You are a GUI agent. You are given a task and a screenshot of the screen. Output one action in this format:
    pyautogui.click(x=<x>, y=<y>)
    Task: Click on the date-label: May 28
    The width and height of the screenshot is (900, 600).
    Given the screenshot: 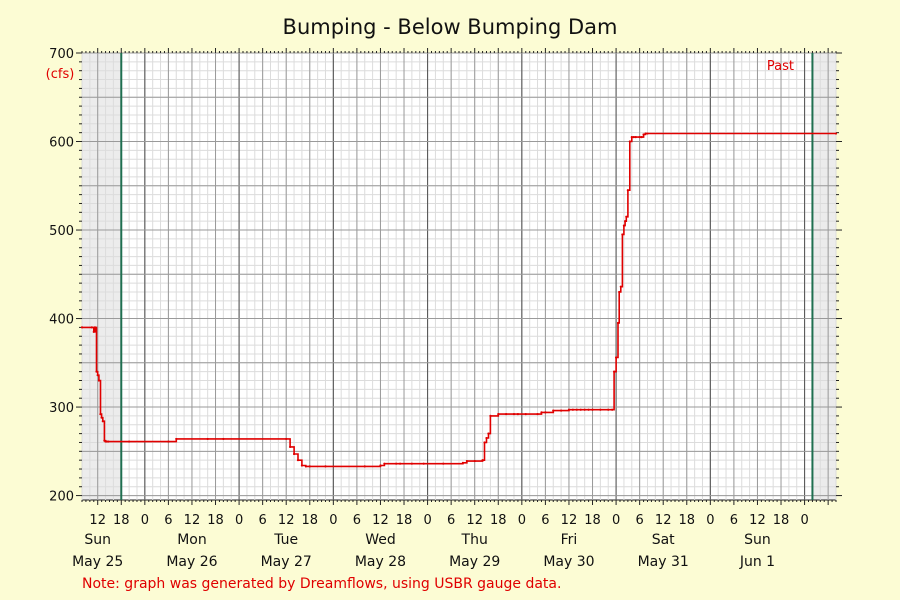 What is the action you would take?
    pyautogui.click(x=380, y=562)
    